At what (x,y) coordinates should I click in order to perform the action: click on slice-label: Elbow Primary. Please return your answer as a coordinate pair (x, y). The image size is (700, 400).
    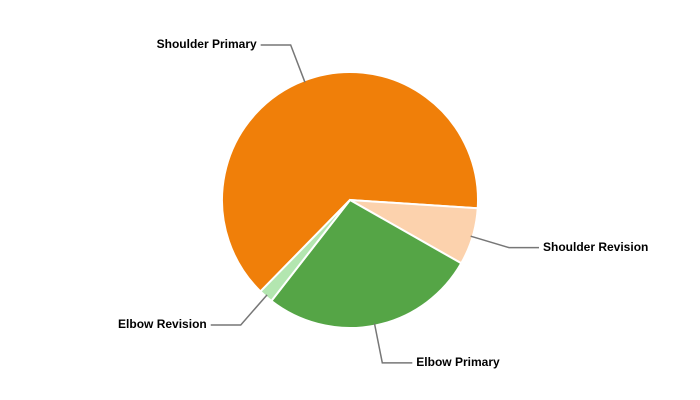
    Looking at the image, I should click on (458, 362).